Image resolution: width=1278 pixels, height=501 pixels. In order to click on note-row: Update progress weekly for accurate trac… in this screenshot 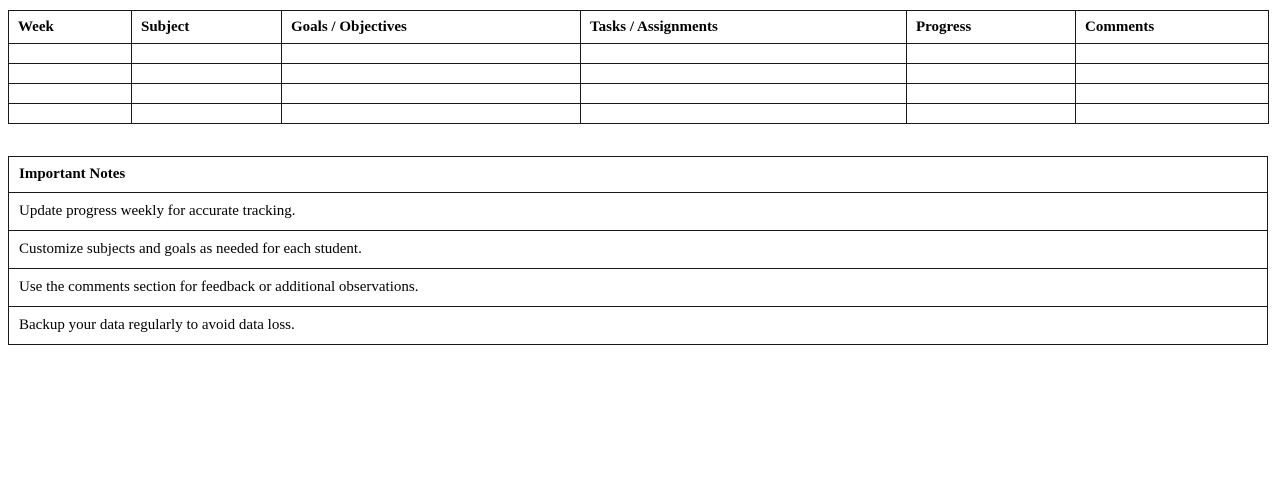, I will do `click(638, 211)`.